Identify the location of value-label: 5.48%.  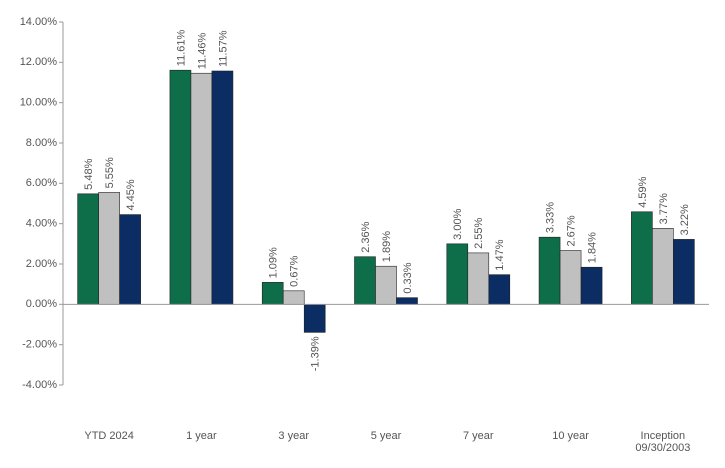
(89, 173).